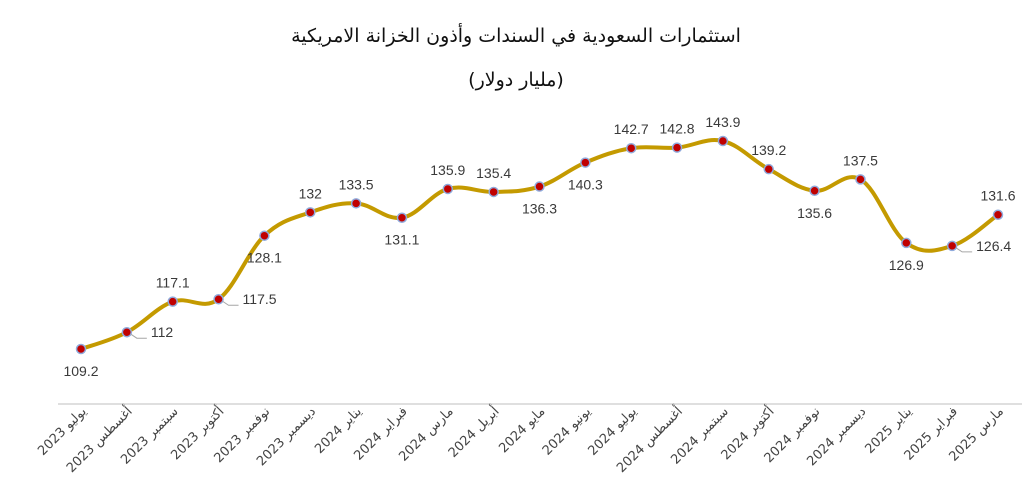 This screenshot has width=1032, height=492. What do you see at coordinates (356, 184) in the screenshot?
I see `data-label: 133.5` at bounding box center [356, 184].